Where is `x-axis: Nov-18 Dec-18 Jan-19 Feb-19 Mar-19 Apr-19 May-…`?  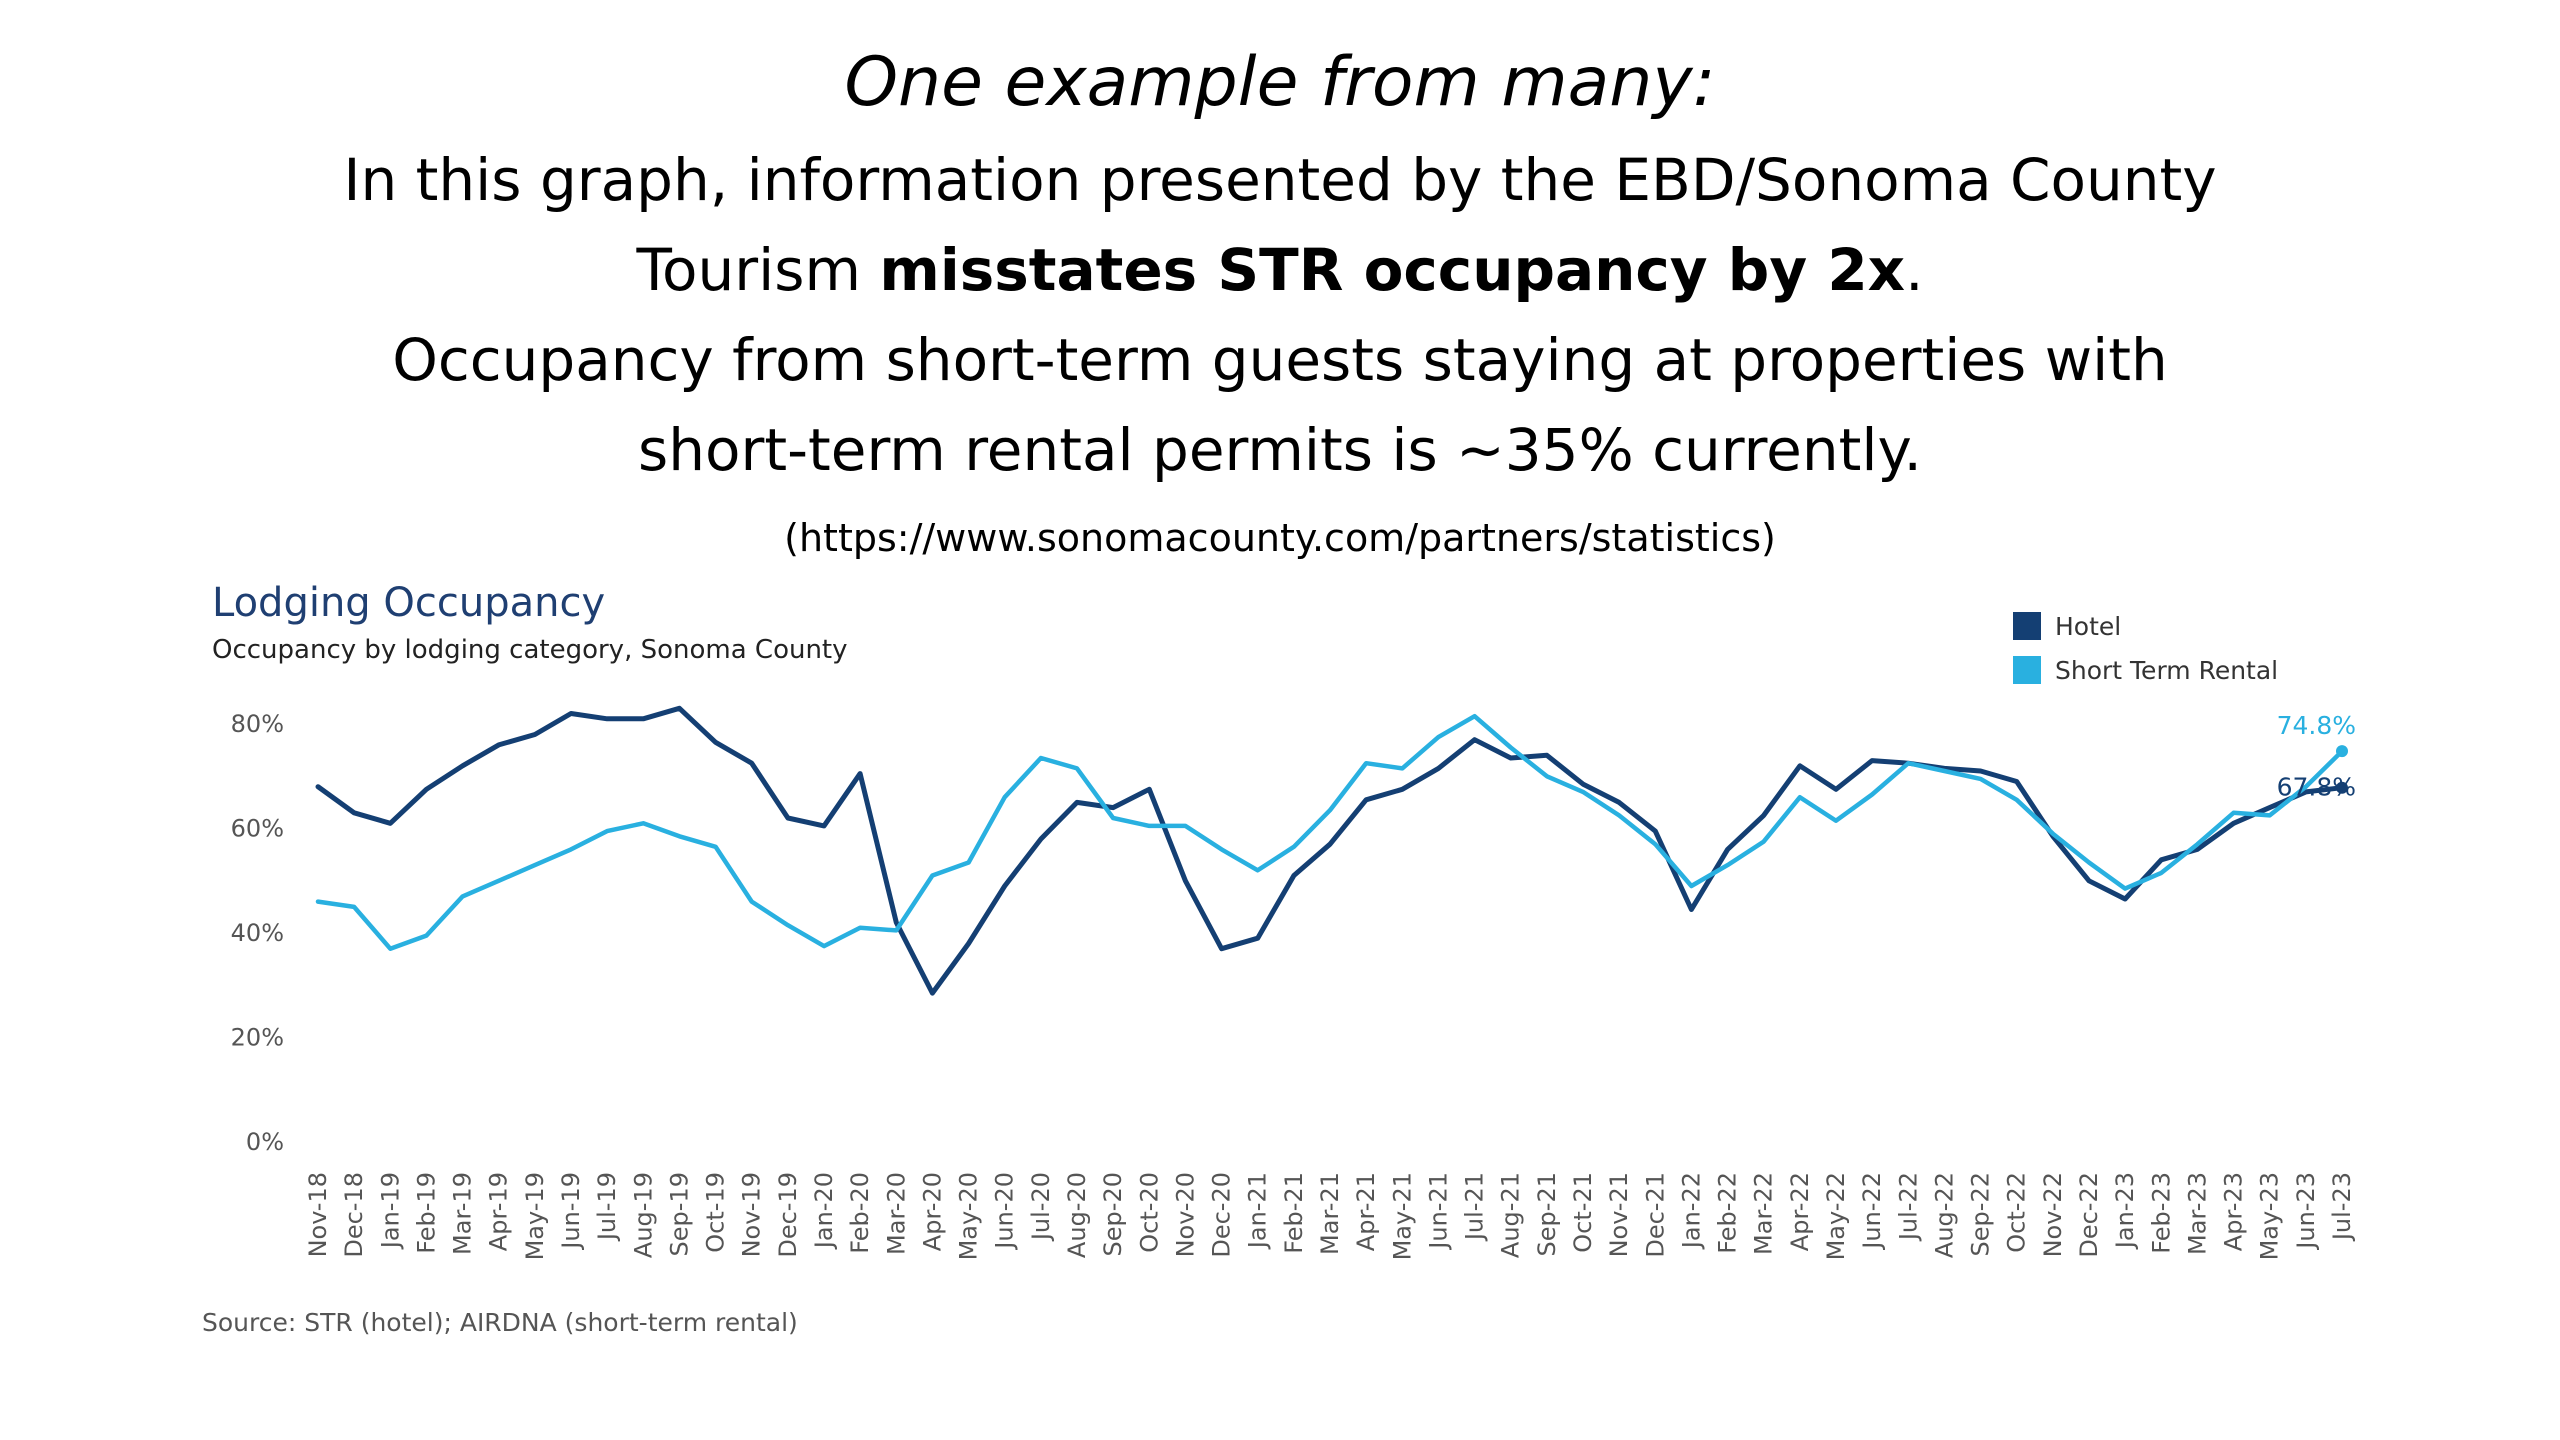
x-axis: Nov-18 Dec-18 Jan-19 Feb-19 Mar-19 Apr-19 May-… is located at coordinates (1330, 1216).